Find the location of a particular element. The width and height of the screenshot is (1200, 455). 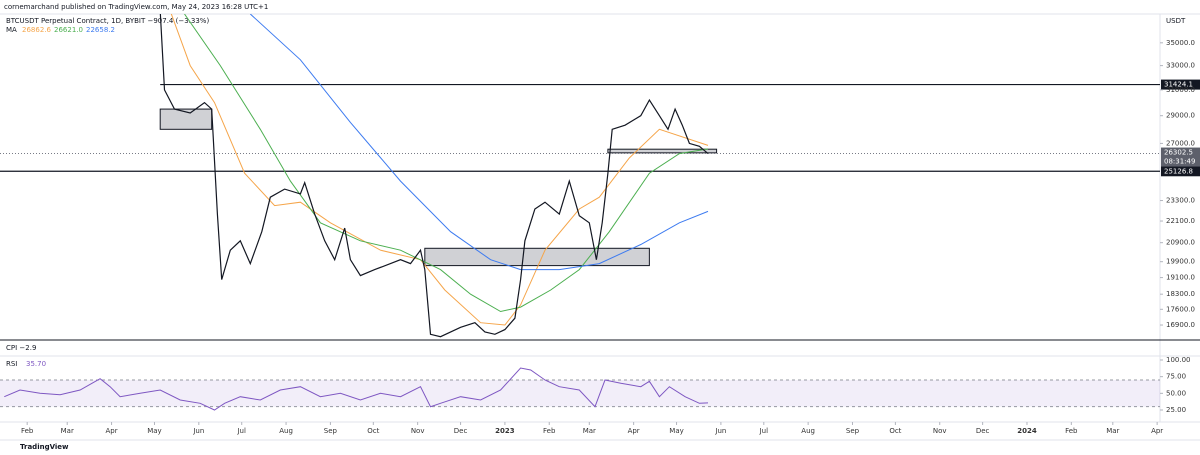

rsi-tick-label: 50.00 is located at coordinates (1176, 393).